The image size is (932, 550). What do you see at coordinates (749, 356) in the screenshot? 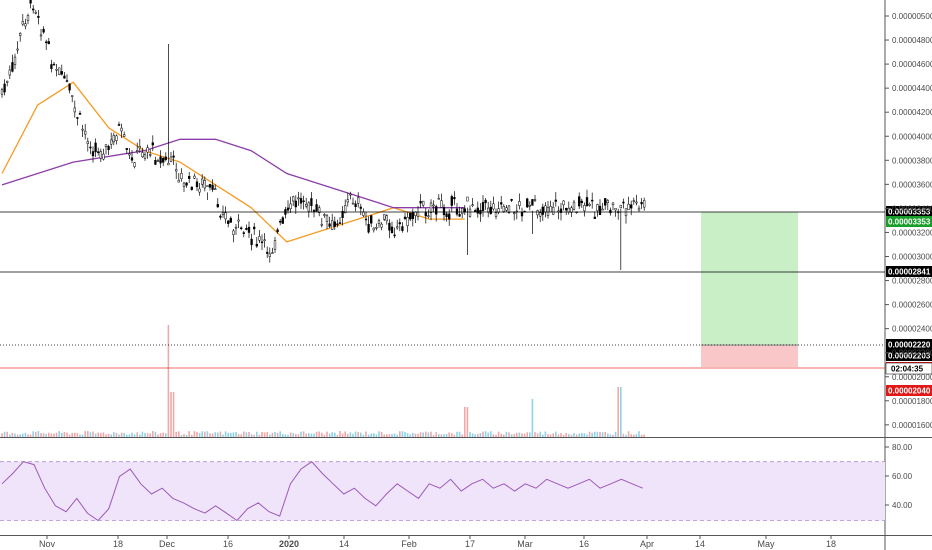
I see `stop-zone` at bounding box center [749, 356].